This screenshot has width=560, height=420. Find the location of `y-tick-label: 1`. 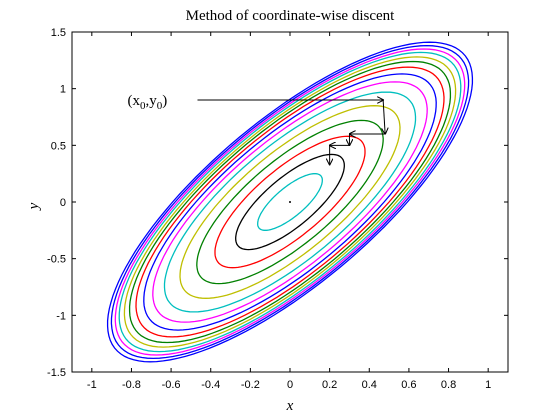

y-tick-label: 1 is located at coordinates (63, 90).